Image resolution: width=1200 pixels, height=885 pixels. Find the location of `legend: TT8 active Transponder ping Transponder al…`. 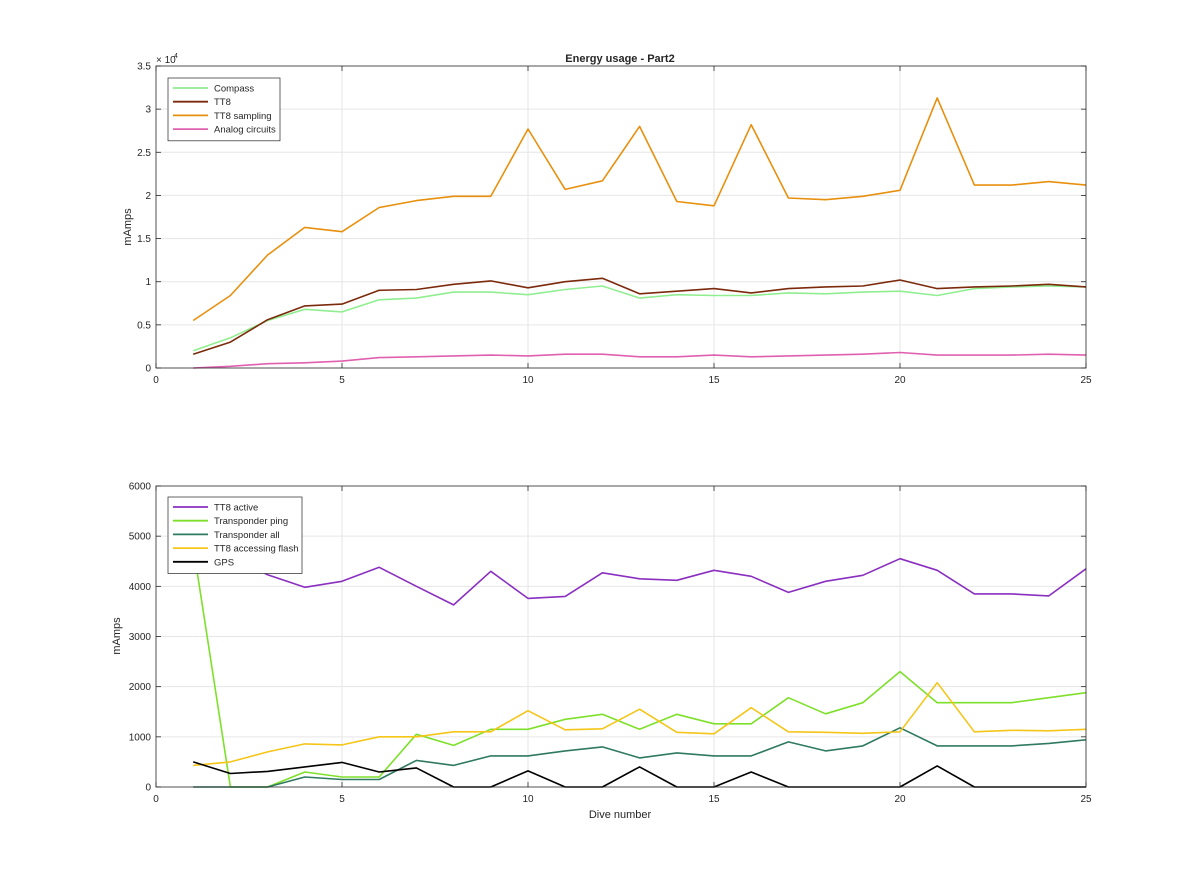

legend: TT8 active Transponder ping Transponder al… is located at coordinates (235, 535).